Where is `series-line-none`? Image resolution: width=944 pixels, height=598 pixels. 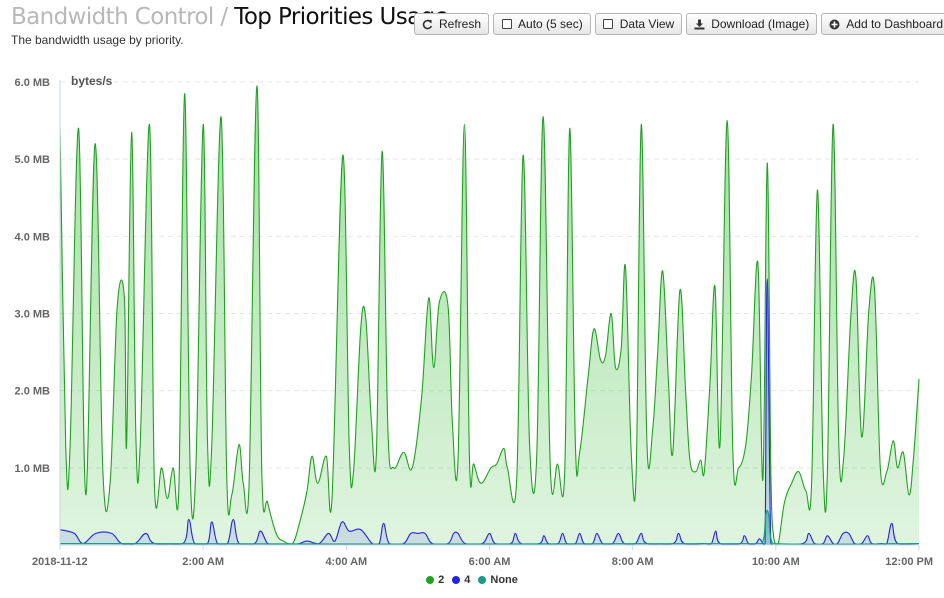 series-line-none is located at coordinates (489, 527).